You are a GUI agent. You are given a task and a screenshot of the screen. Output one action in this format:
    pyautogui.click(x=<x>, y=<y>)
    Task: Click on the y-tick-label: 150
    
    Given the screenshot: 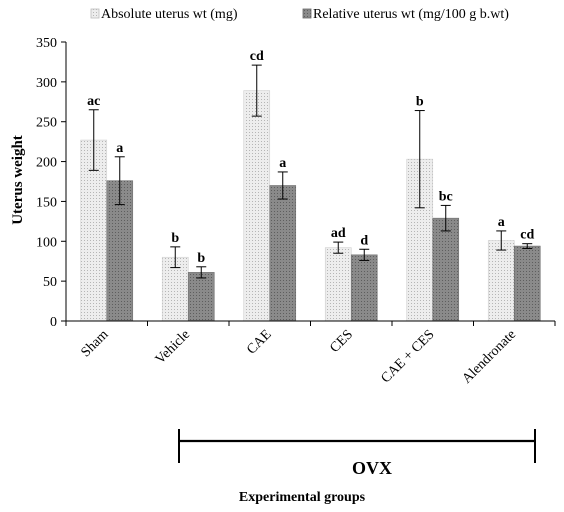 What is the action you would take?
    pyautogui.click(x=46, y=202)
    